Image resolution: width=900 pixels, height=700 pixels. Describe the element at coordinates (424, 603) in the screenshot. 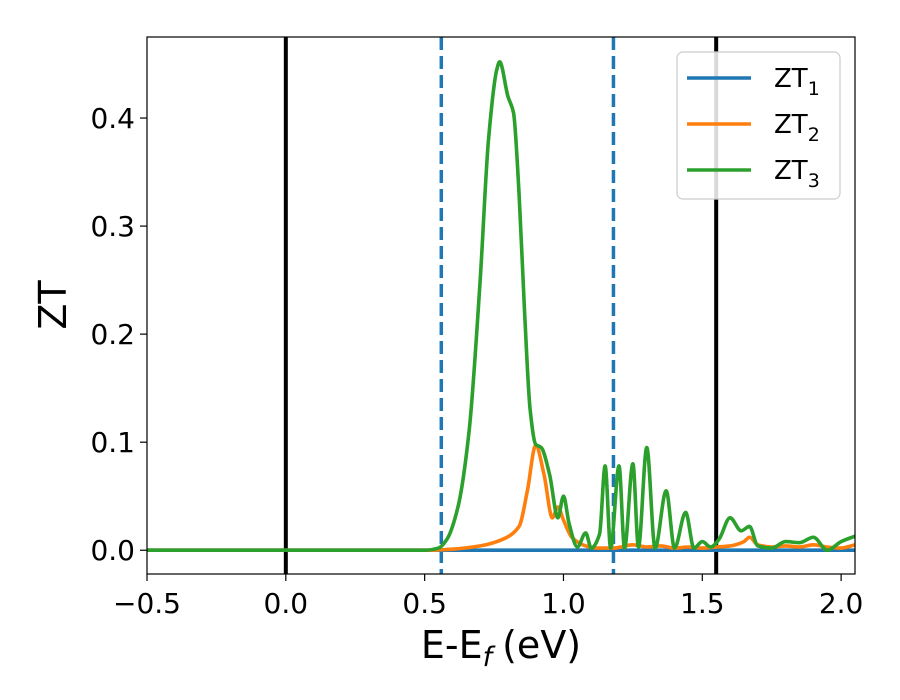

I see `x-tick-label: 0.5` at that location.